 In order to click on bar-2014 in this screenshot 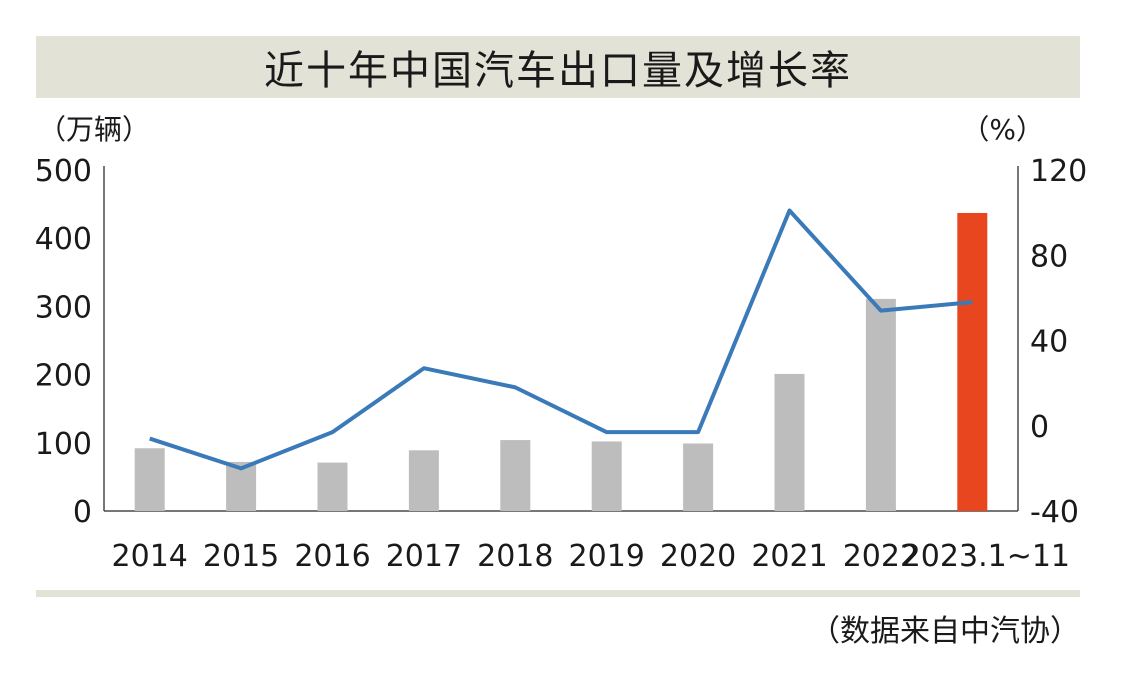, I will do `click(149, 479)`.